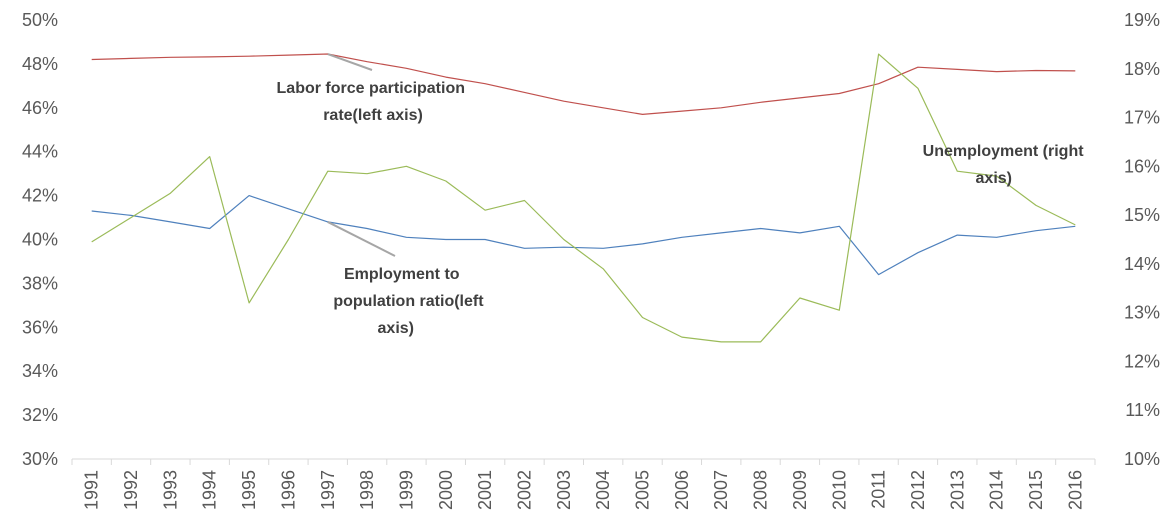  What do you see at coordinates (361, 239) in the screenshot?
I see `leader-line-employment` at bounding box center [361, 239].